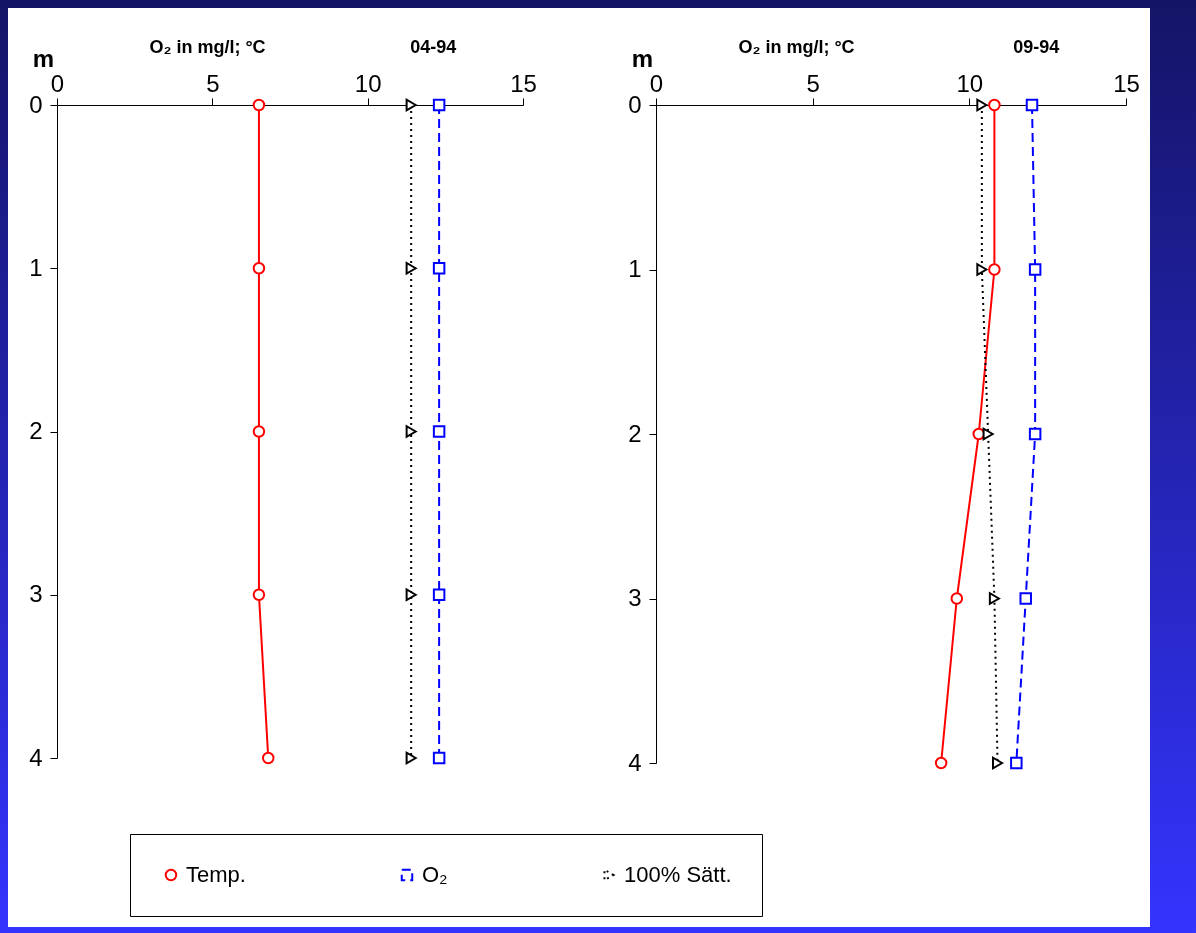 The height and width of the screenshot is (933, 1196). Describe the element at coordinates (1036, 47) in the screenshot. I see `chart-title: 09-94` at that location.